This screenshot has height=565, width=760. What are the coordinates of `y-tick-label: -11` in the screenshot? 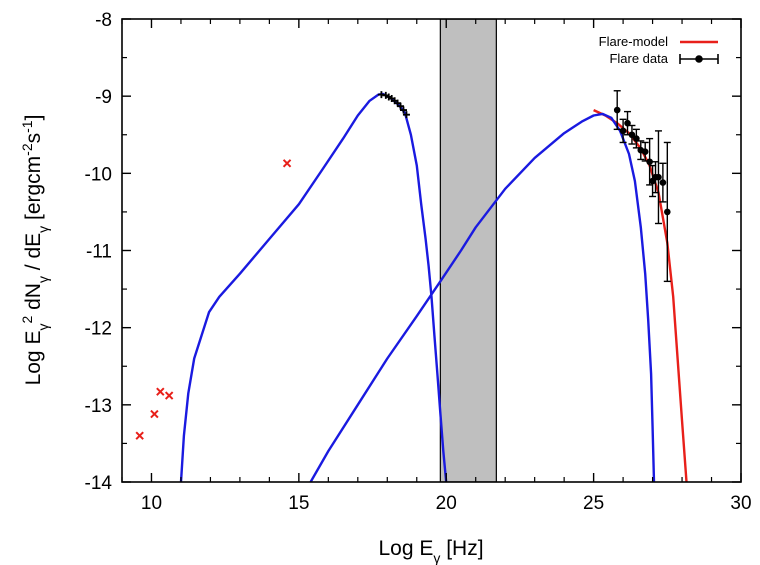 It's located at (99, 252).